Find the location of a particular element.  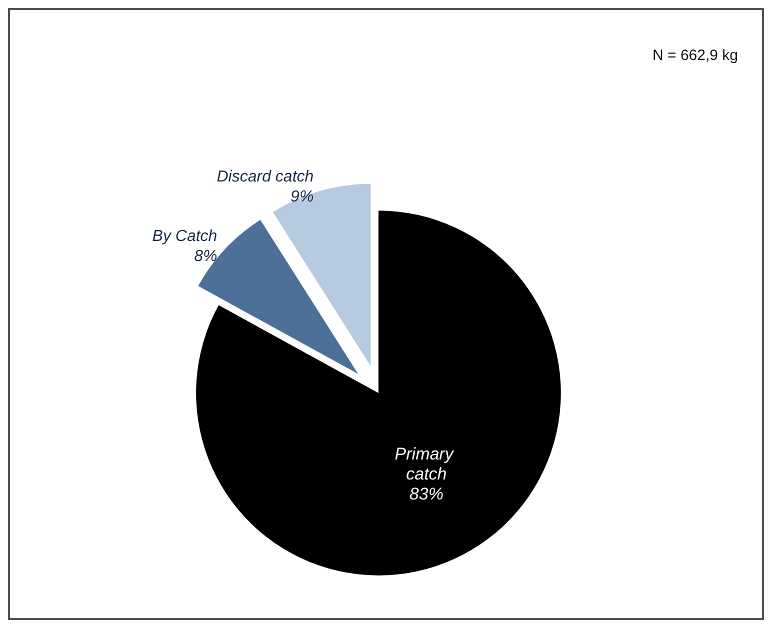

text: N = 662,9 kg is located at coordinates (695, 55).